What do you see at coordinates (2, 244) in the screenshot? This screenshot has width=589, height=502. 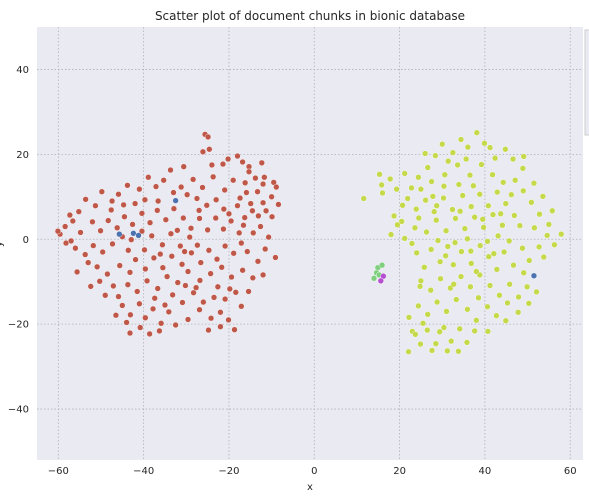 I see `y-axis-label: y` at bounding box center [2, 244].